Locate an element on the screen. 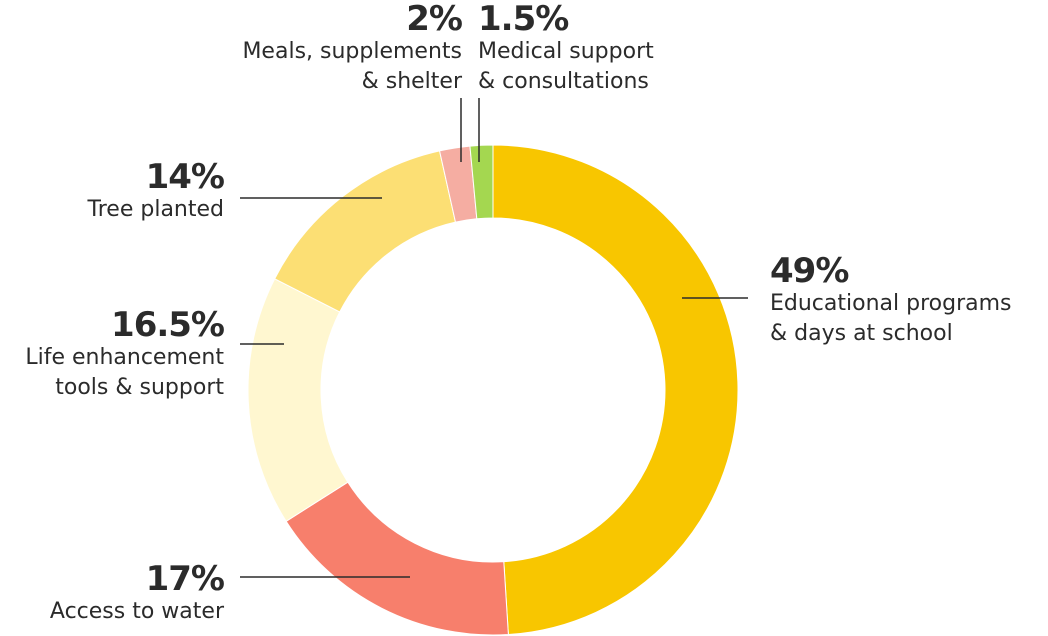 Image resolution: width=1048 pixels, height=636 pixels. category-label-educational-programs-and-days-at-school: Educational programs is located at coordinates (890, 303).